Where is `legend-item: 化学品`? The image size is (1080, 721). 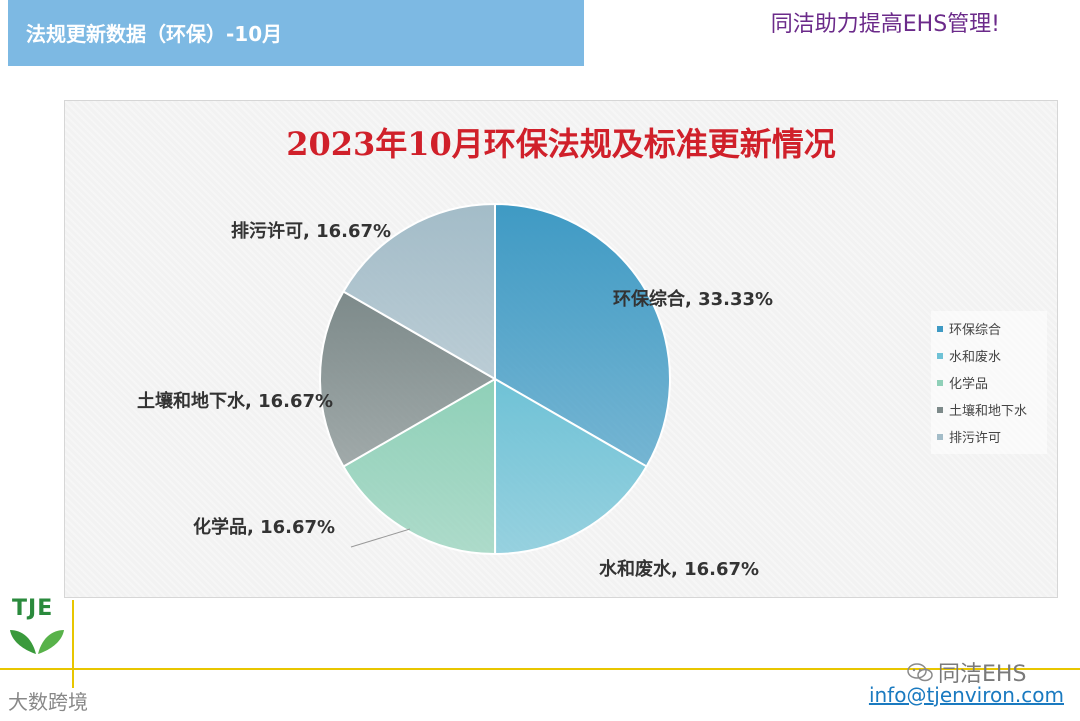 legend-item: 化学品 is located at coordinates (989, 382).